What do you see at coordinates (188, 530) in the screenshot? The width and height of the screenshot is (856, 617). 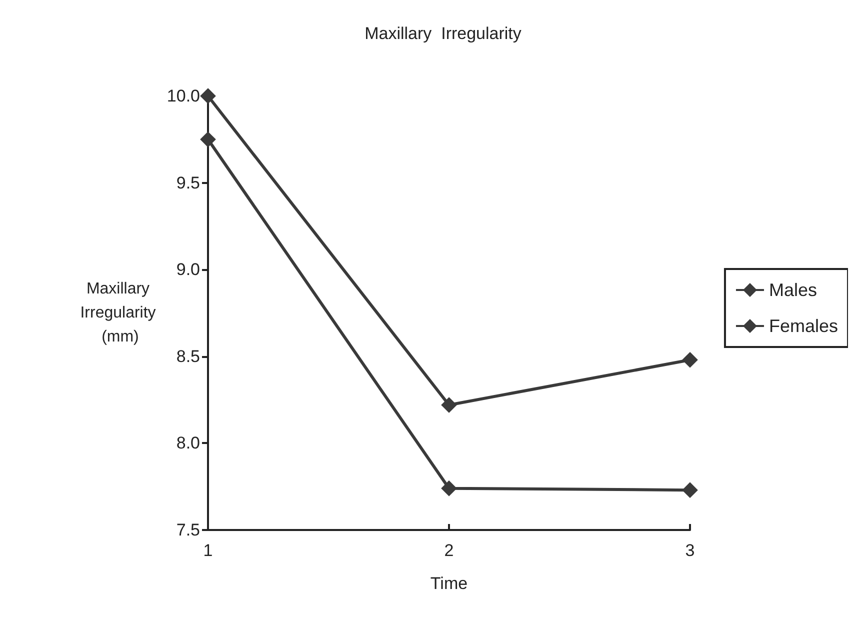 I see `y-tick-label: 7.5` at bounding box center [188, 530].